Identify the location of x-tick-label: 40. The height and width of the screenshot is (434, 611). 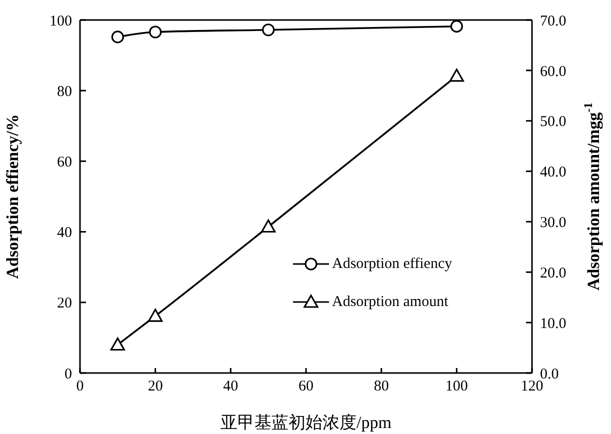
(230, 386).